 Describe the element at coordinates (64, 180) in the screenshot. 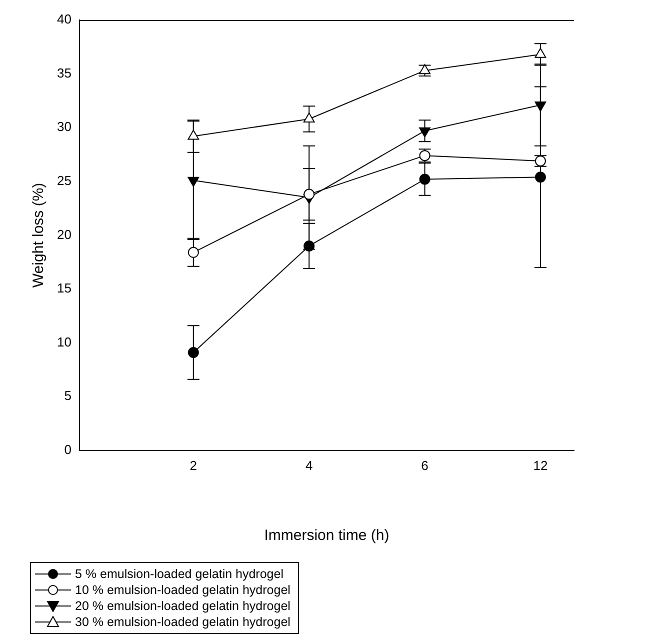

I see `y-tick-label: 25` at that location.